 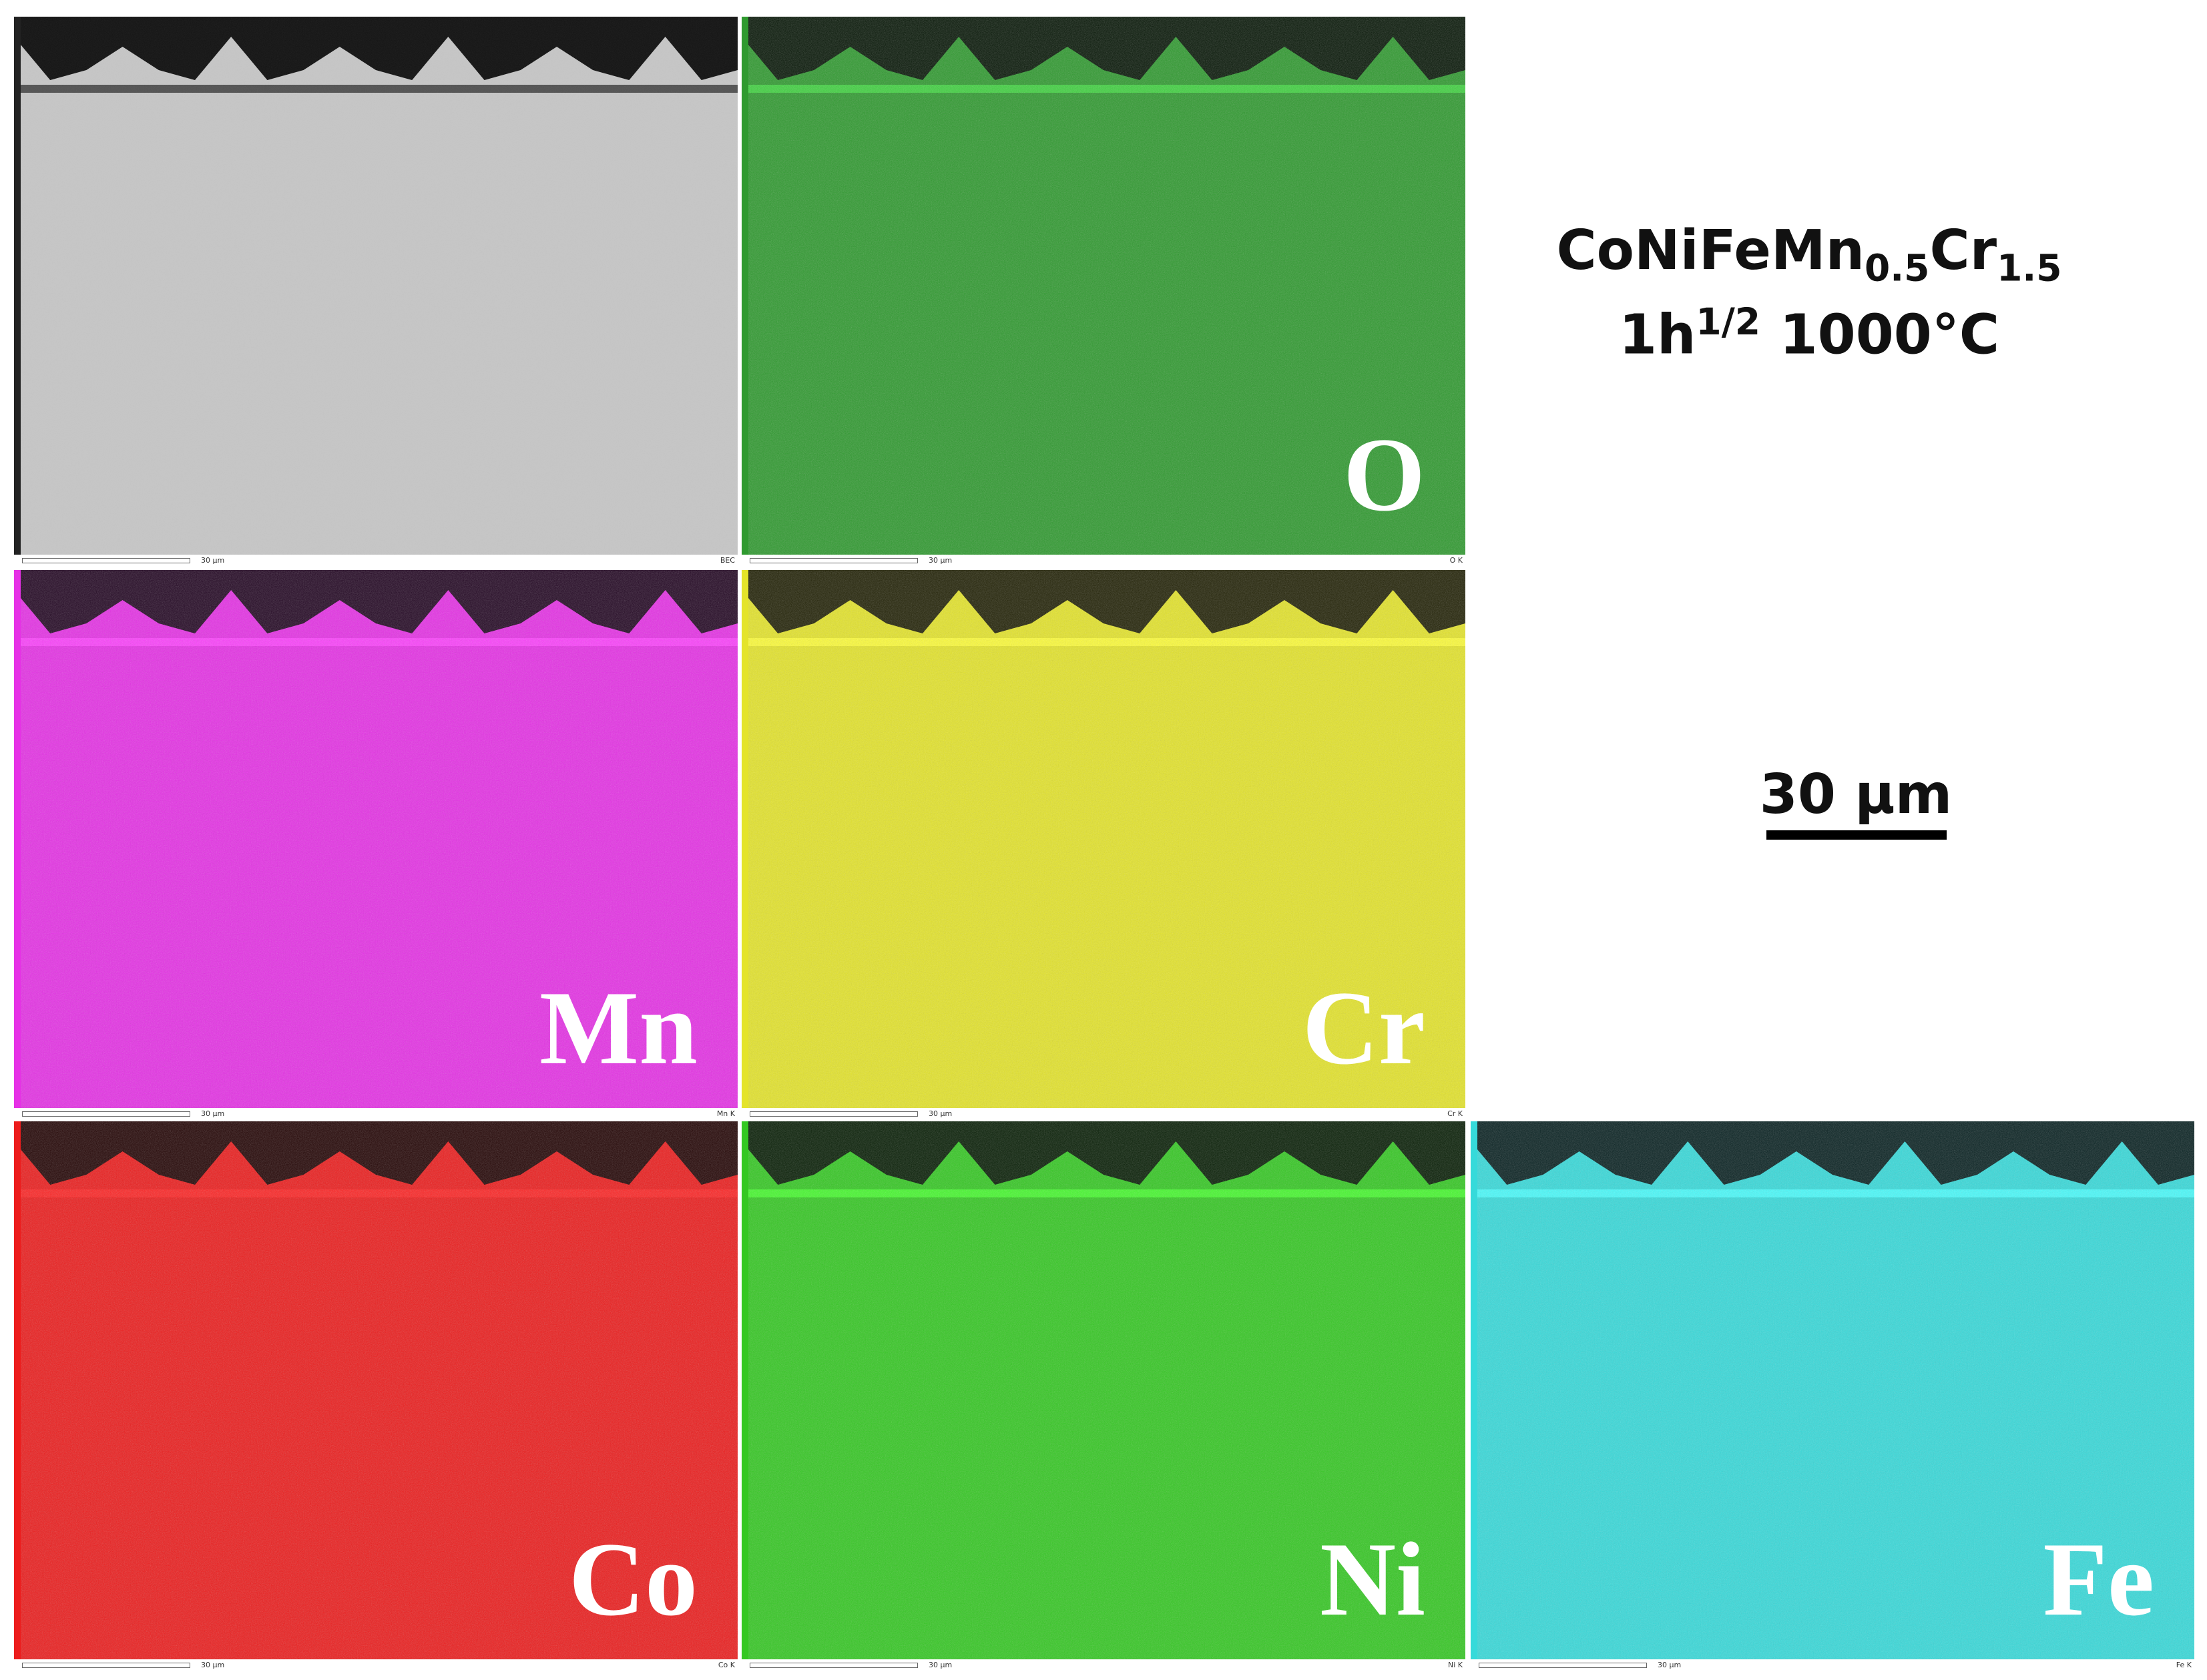 I want to click on panel-footer: 30 µm Co K, so click(x=376, y=1665).